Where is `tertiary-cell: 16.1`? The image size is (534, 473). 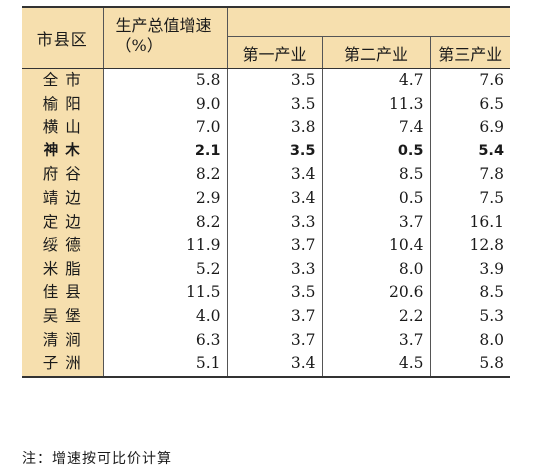 tertiary-cell: 16.1 is located at coordinates (487, 221).